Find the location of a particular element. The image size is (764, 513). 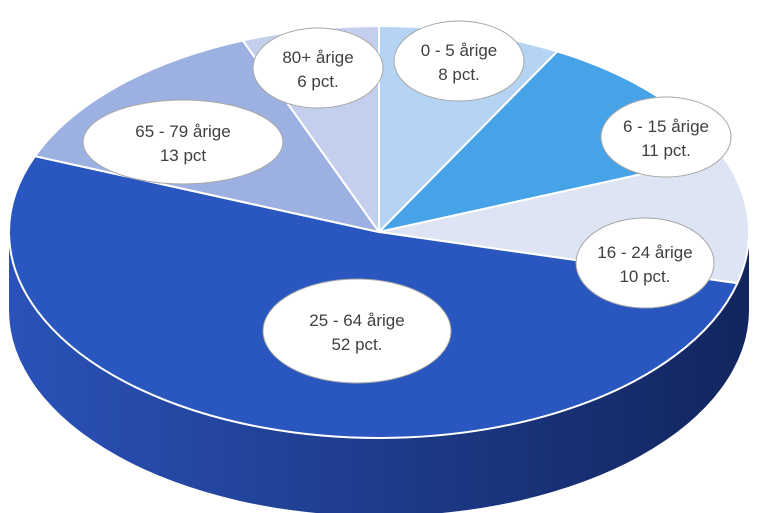

data-label-category: 80+ årige is located at coordinates (317, 57).